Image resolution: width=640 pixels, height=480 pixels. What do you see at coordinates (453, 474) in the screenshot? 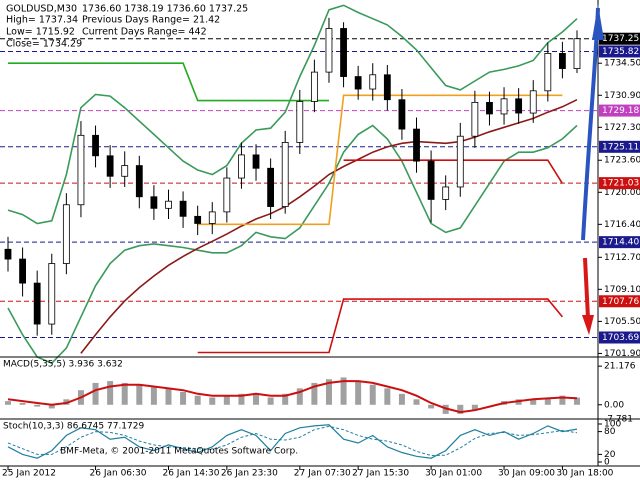
I see `x-tick-label: 30 Jan 01:00` at bounding box center [453, 474].